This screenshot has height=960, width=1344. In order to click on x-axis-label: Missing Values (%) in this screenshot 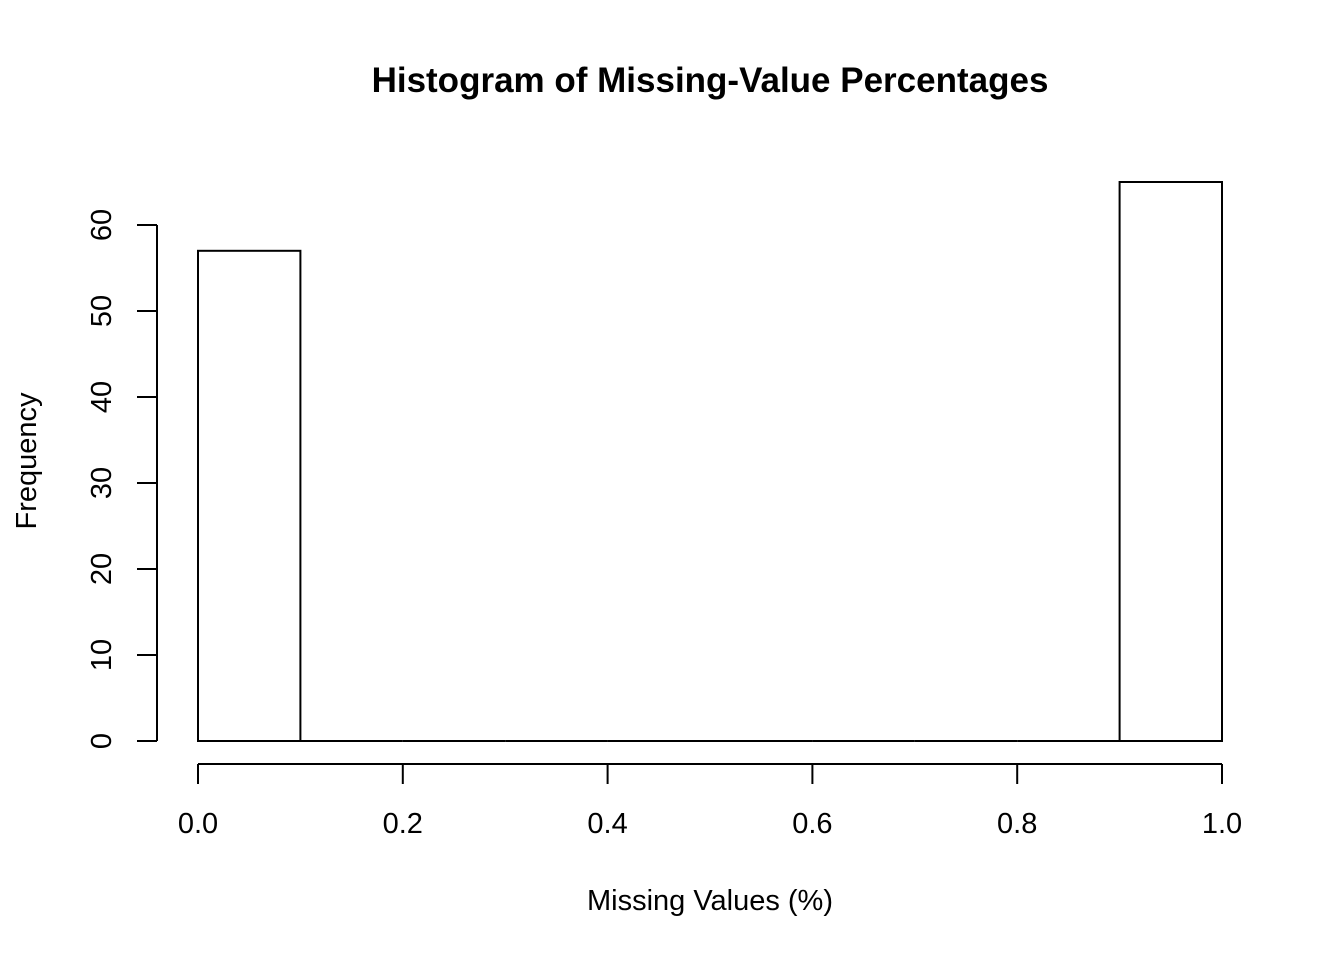, I will do `click(710, 901)`.